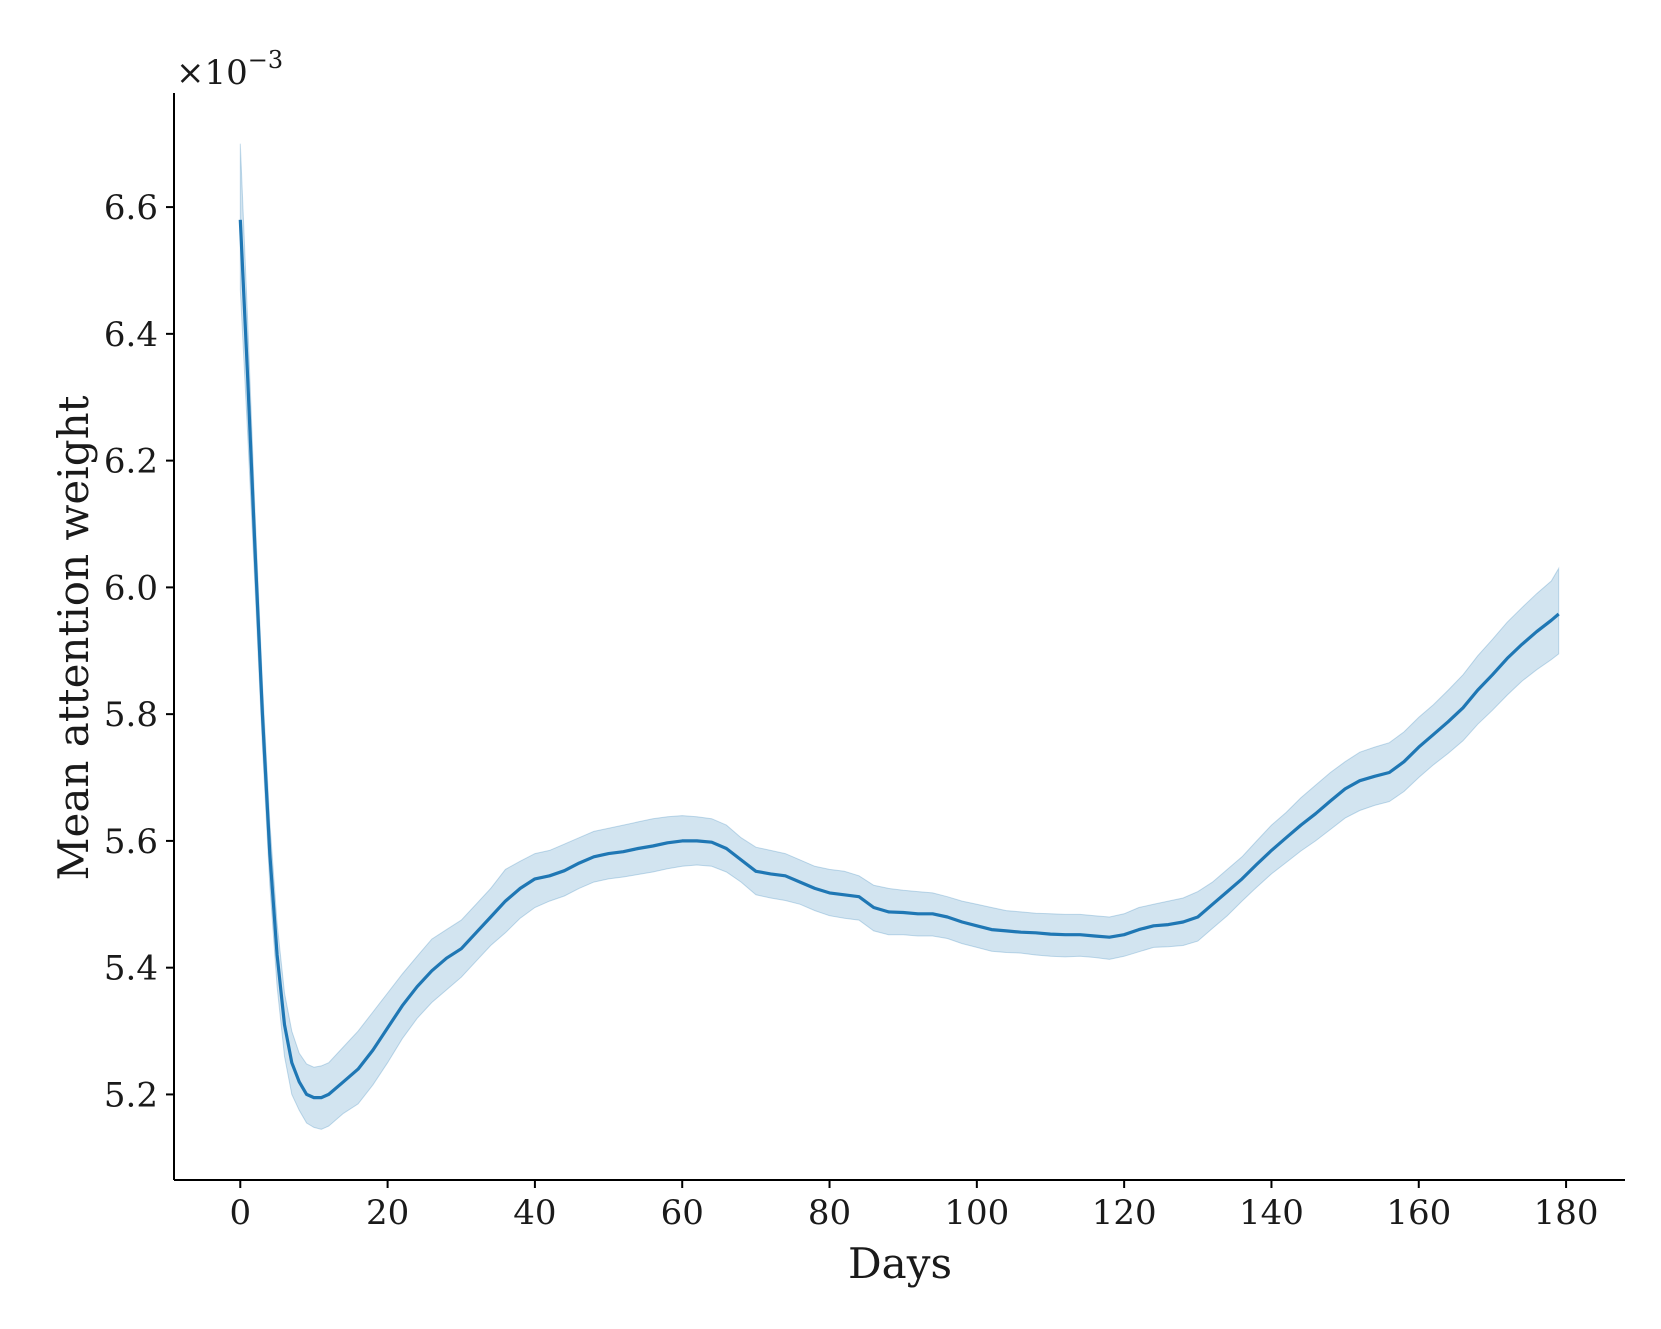 The width and height of the screenshot is (1661, 1329). I want to click on y-tick-label: 5.8, so click(131, 715).